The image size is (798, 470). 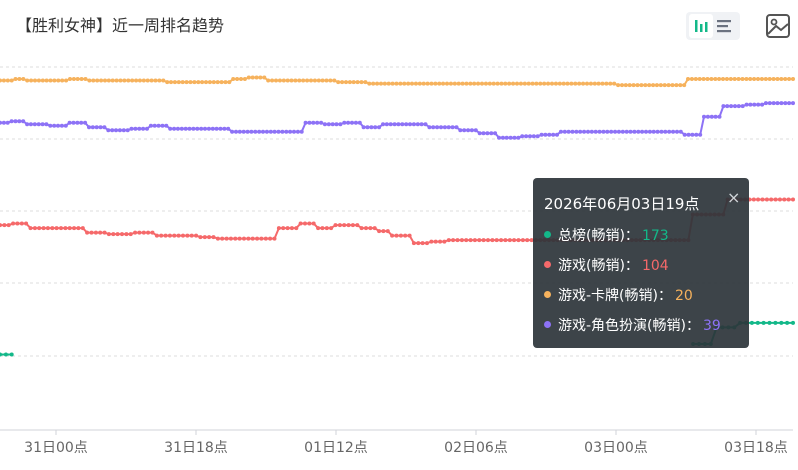 I want to click on legend-dot-icon, so click(x=547, y=294).